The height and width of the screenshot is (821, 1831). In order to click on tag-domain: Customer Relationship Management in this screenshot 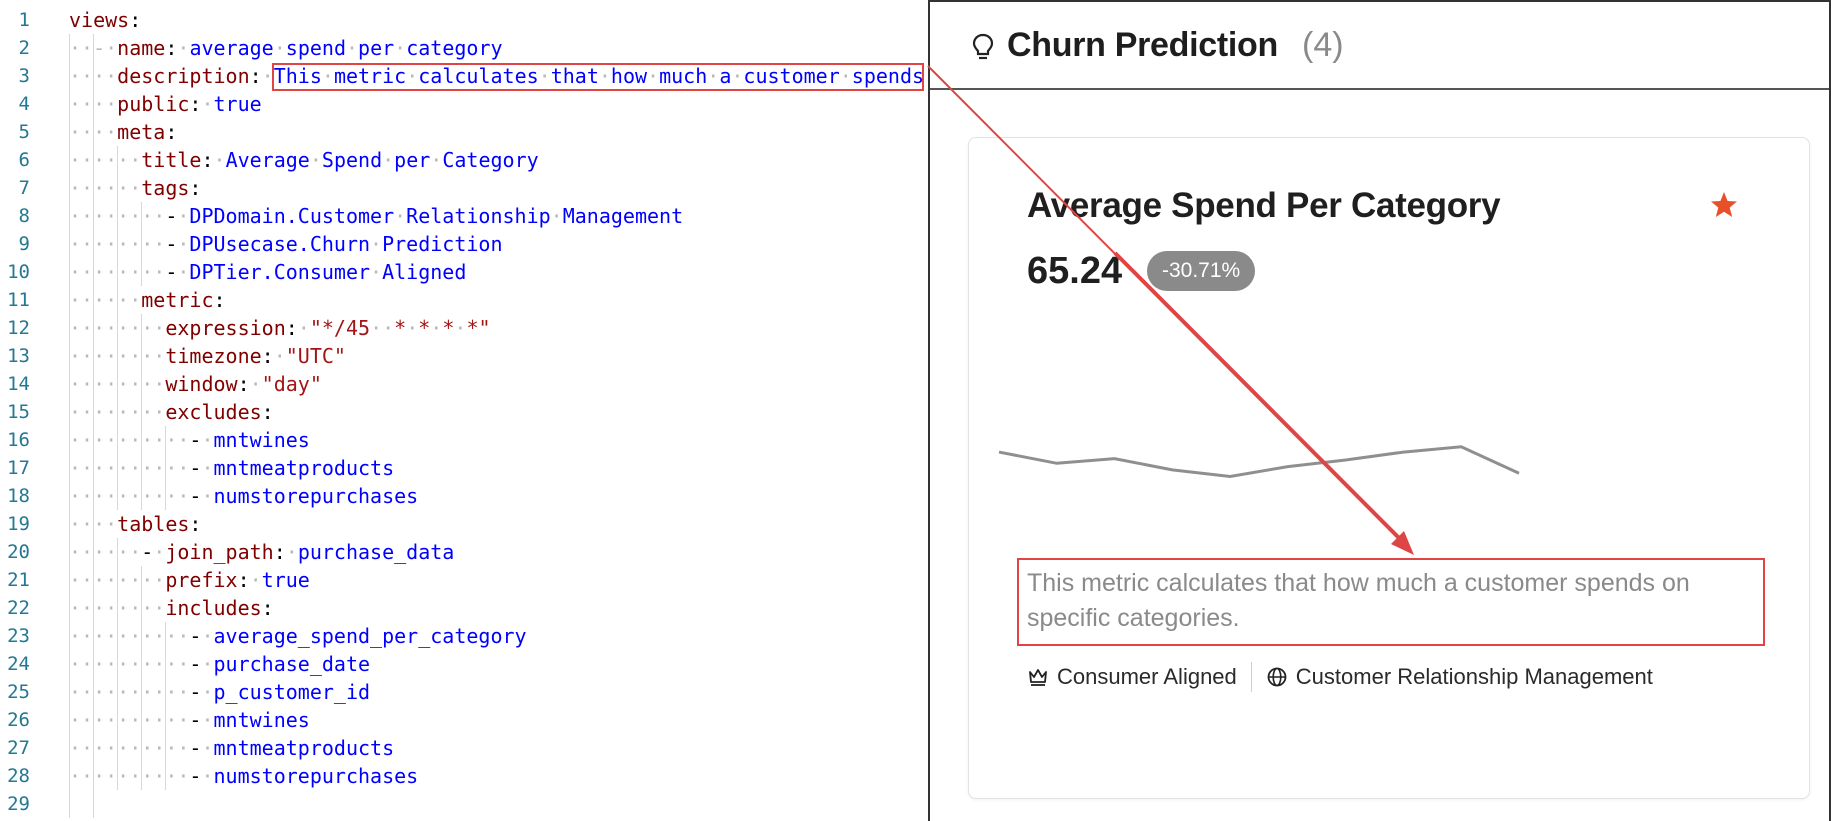, I will do `click(1459, 677)`.